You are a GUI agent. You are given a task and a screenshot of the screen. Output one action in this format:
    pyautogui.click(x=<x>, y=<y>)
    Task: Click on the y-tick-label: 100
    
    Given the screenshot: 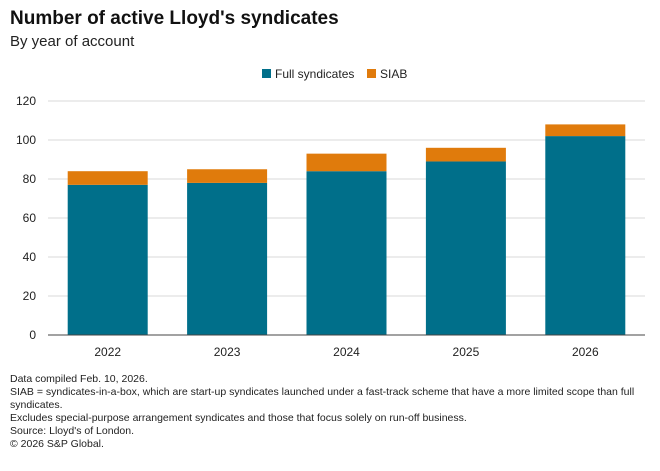 What is the action you would take?
    pyautogui.click(x=26, y=140)
    